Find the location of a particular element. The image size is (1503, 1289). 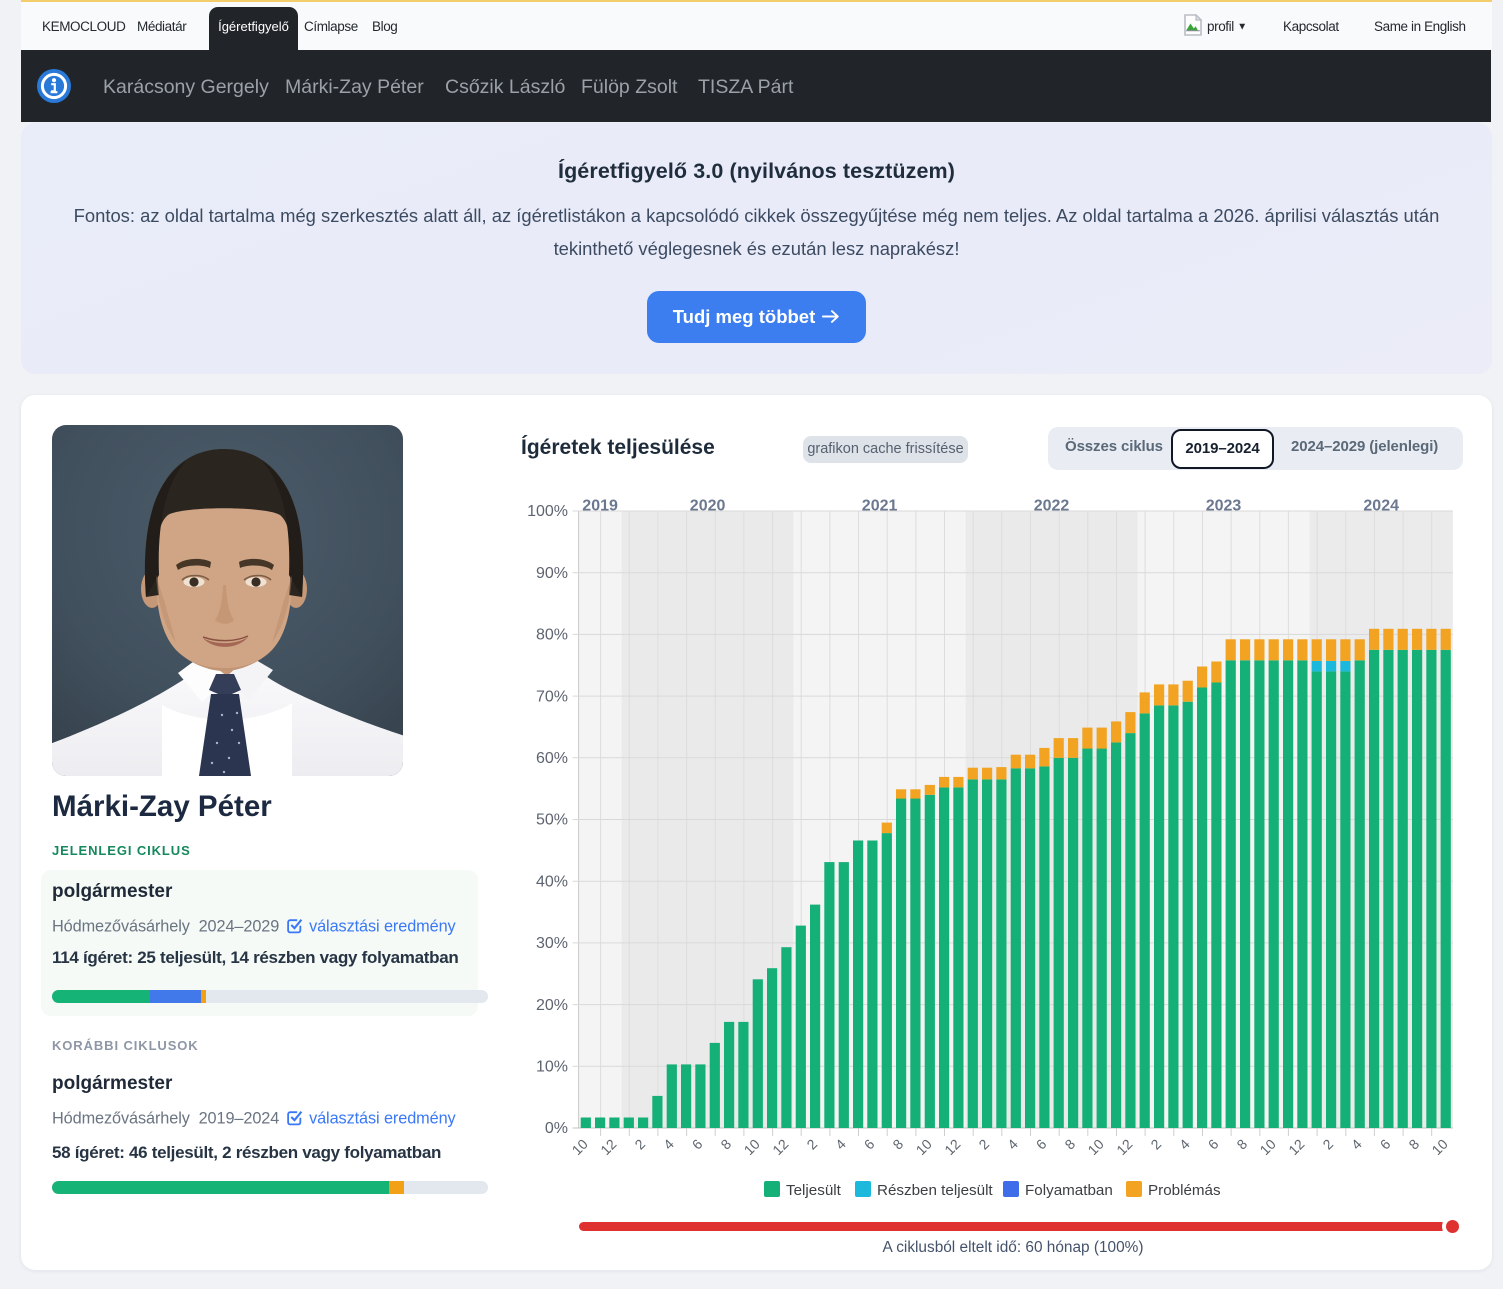

svg-text: 100% is located at coordinates (547, 511).